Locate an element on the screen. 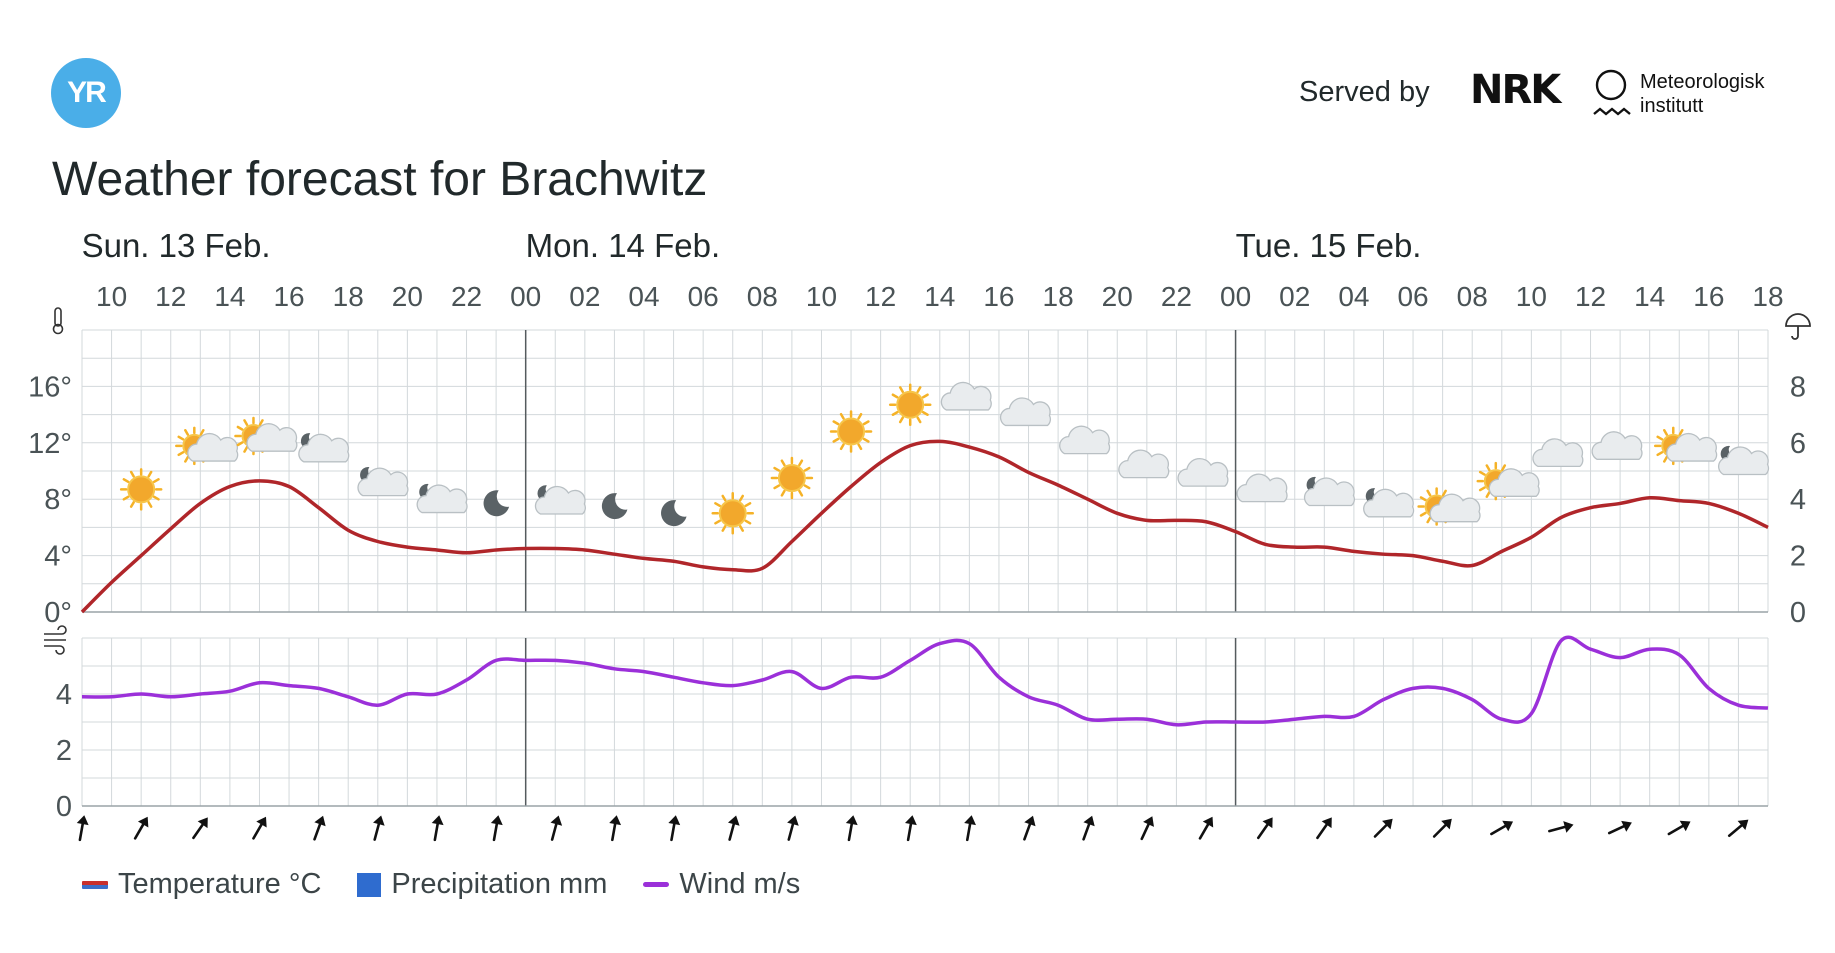 This screenshot has width=1835, height=953. x-tick-label: 14 is located at coordinates (1649, 296).